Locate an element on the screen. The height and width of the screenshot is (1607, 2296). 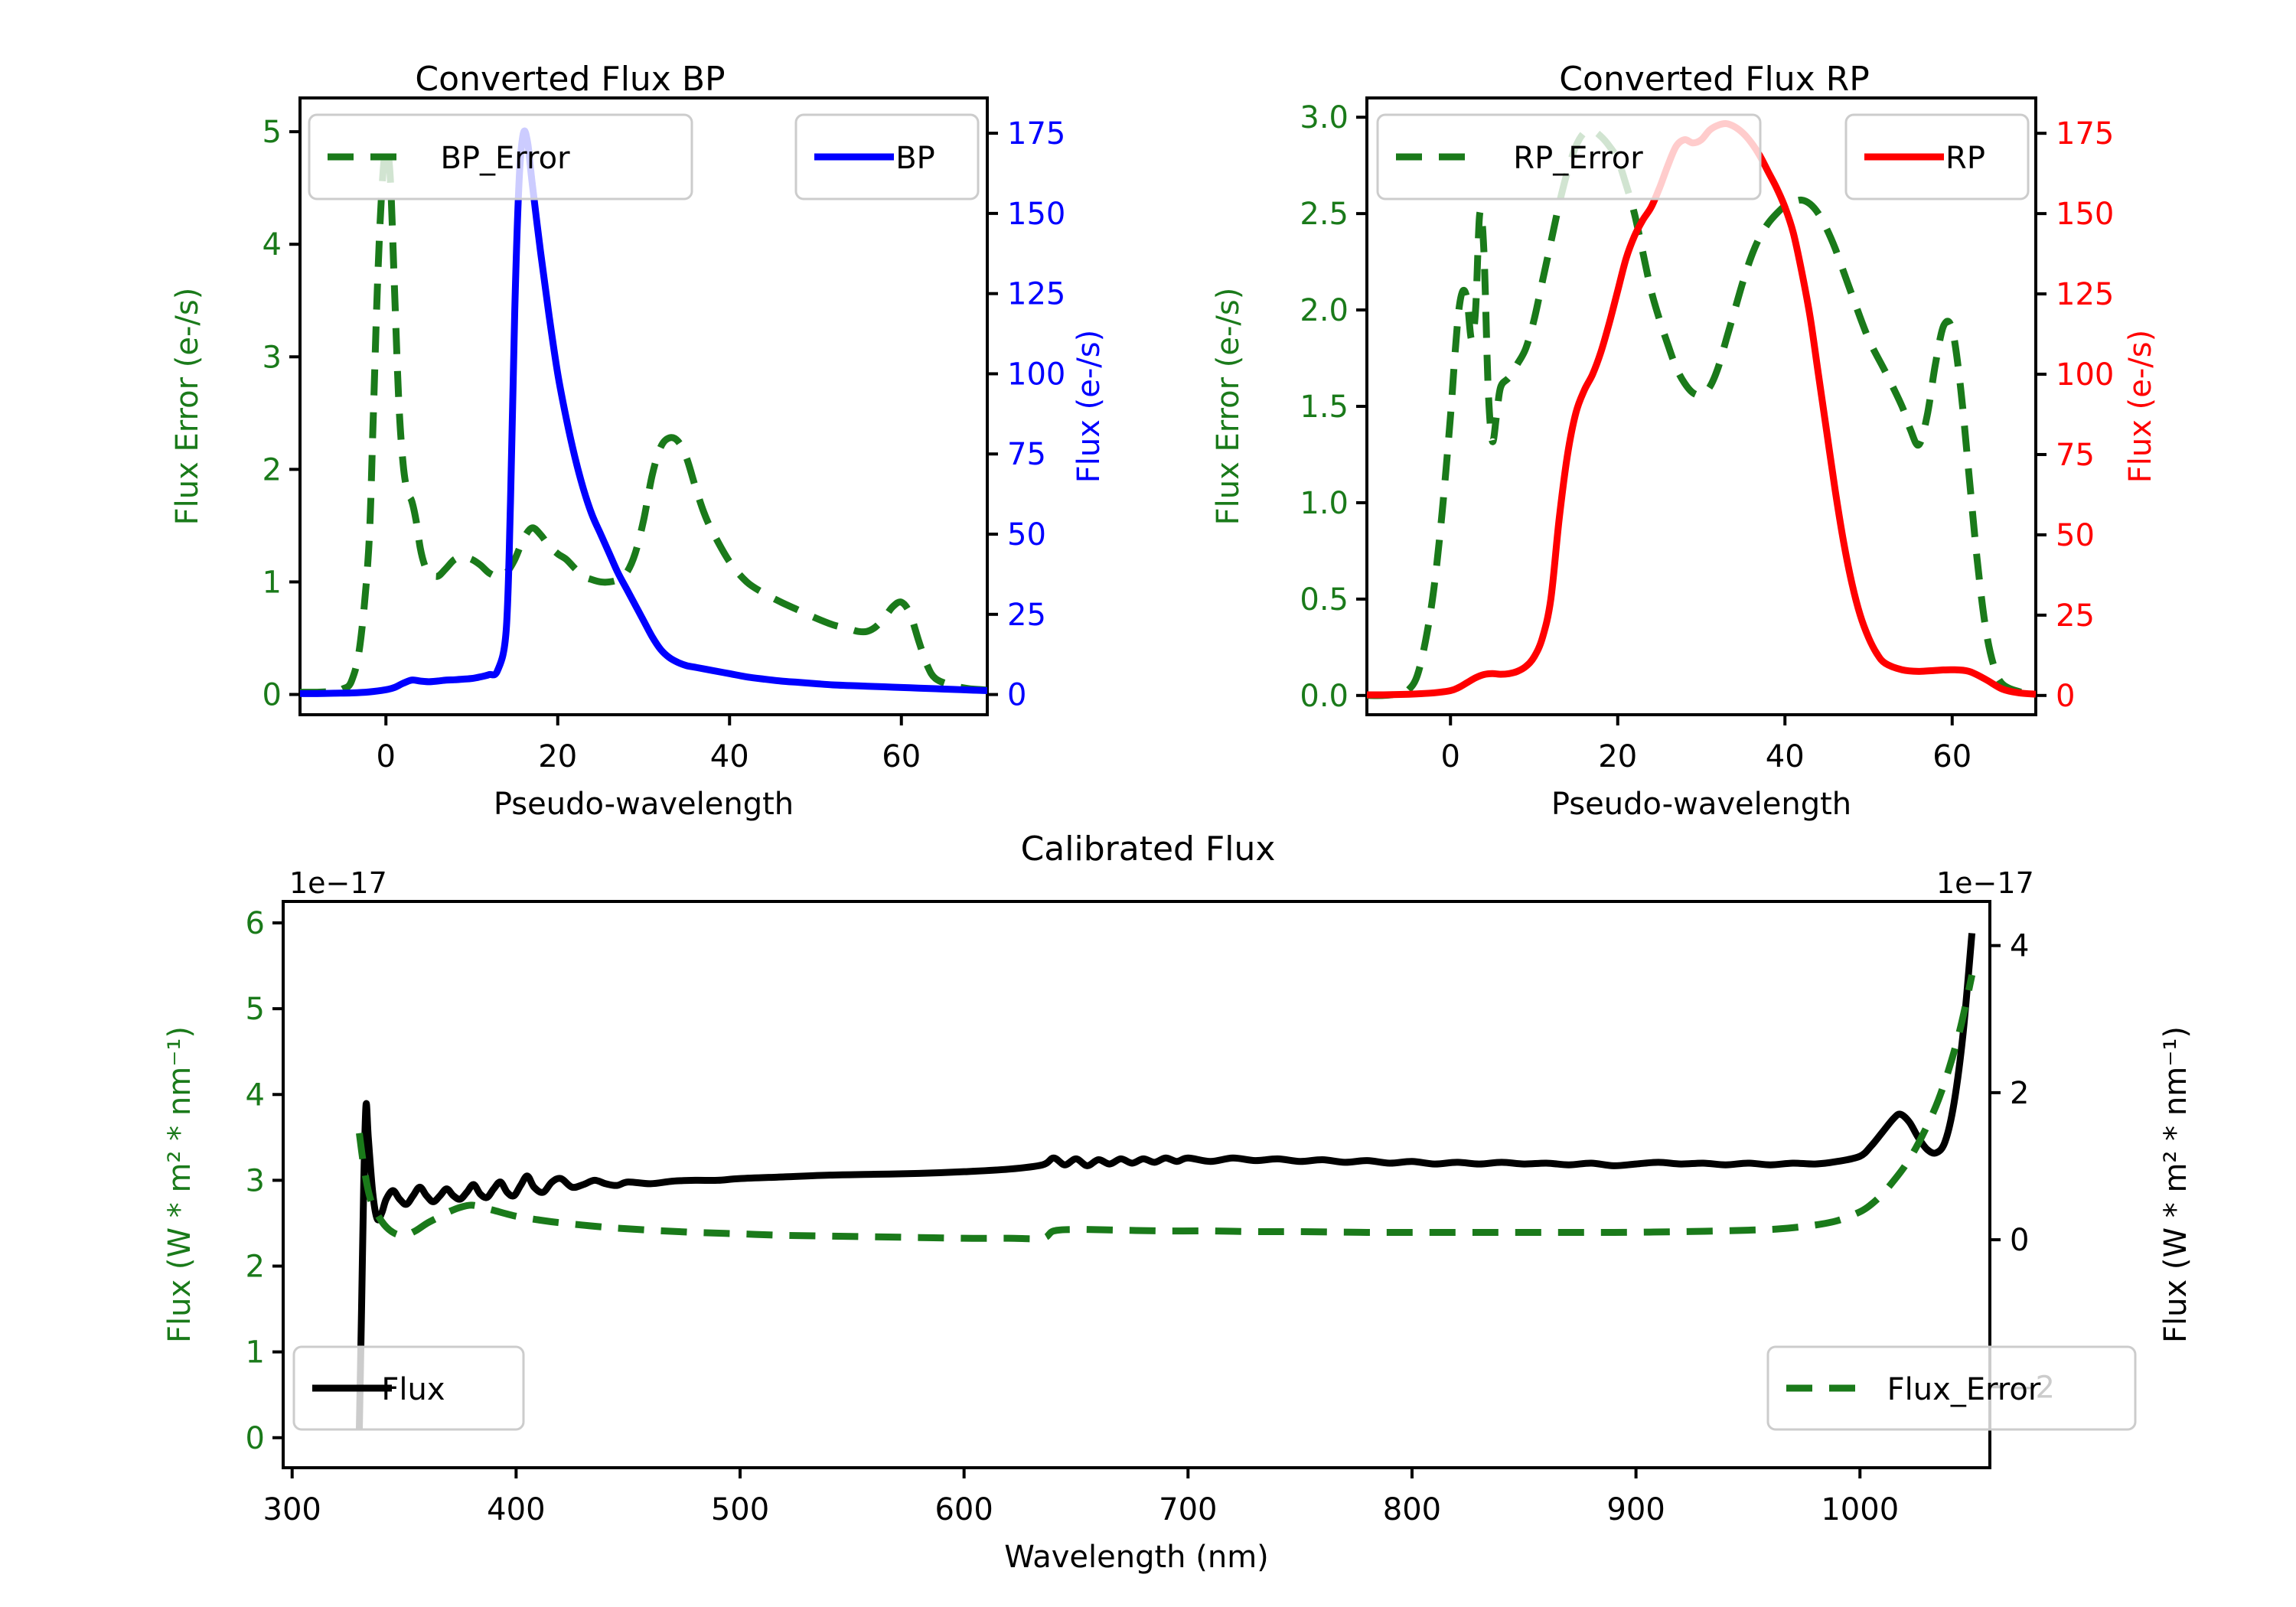
y-tick-label-left: 1.0 is located at coordinates (1324, 504).